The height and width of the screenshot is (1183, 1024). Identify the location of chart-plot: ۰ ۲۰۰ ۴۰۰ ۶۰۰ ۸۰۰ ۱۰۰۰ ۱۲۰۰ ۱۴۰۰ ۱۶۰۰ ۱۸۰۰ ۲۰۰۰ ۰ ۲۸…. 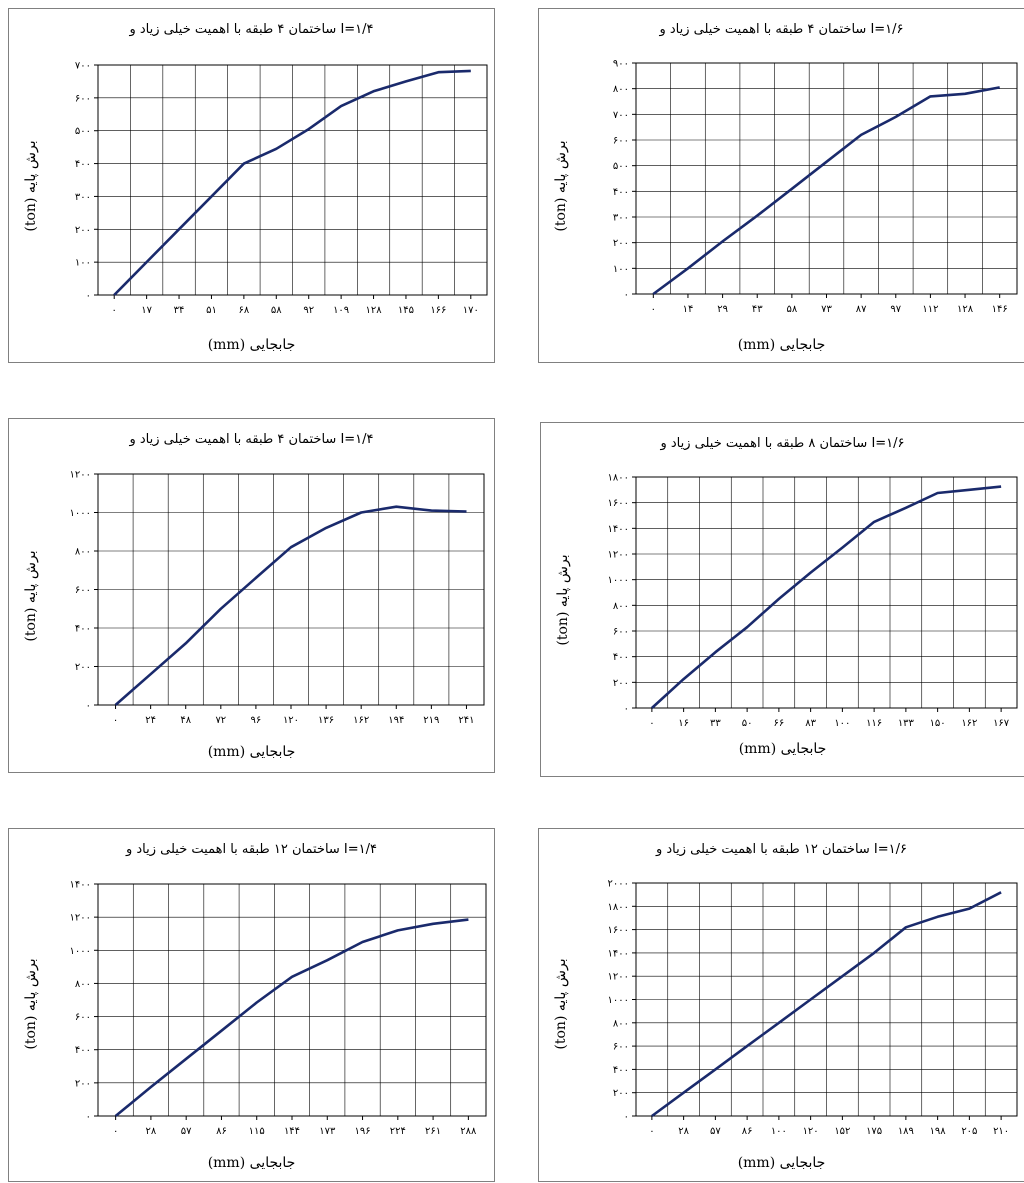
(813, 1008).